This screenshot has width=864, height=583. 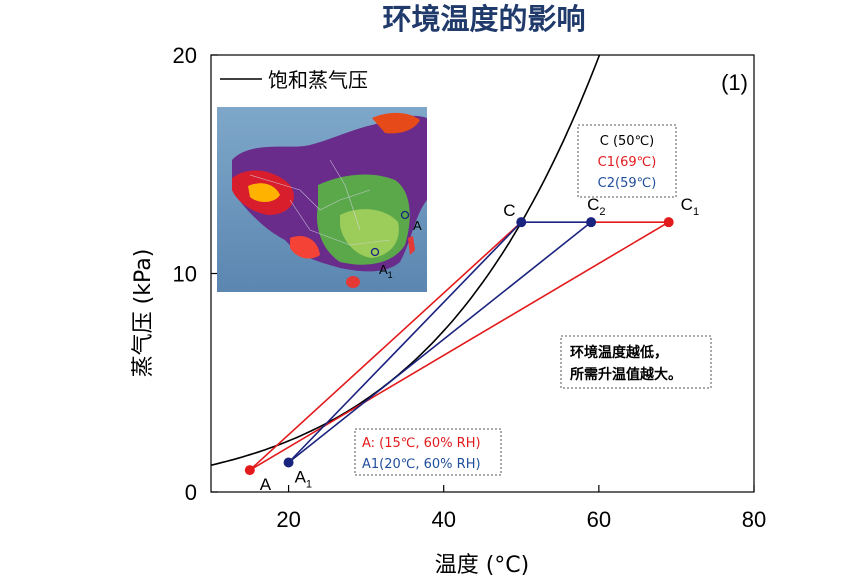 What do you see at coordinates (627, 183) in the screenshot?
I see `c-box-line-c2: C2(59℃)` at bounding box center [627, 183].